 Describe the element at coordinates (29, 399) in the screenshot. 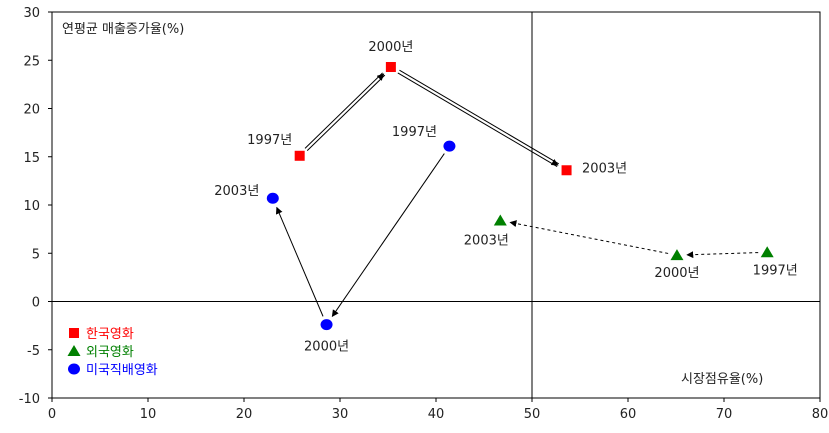

I see `y-tick-label: -10` at that location.